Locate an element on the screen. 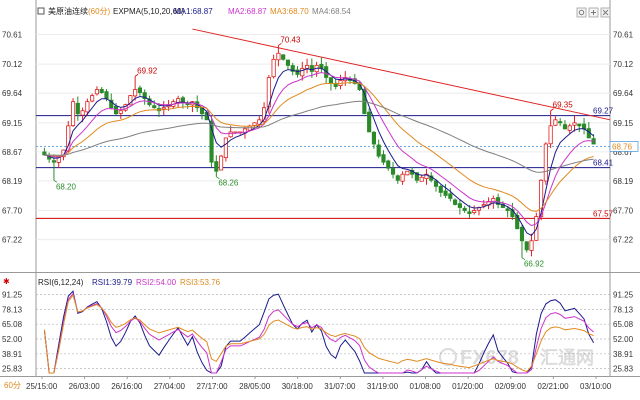  y-tick-left: 70.12 is located at coordinates (12, 64).